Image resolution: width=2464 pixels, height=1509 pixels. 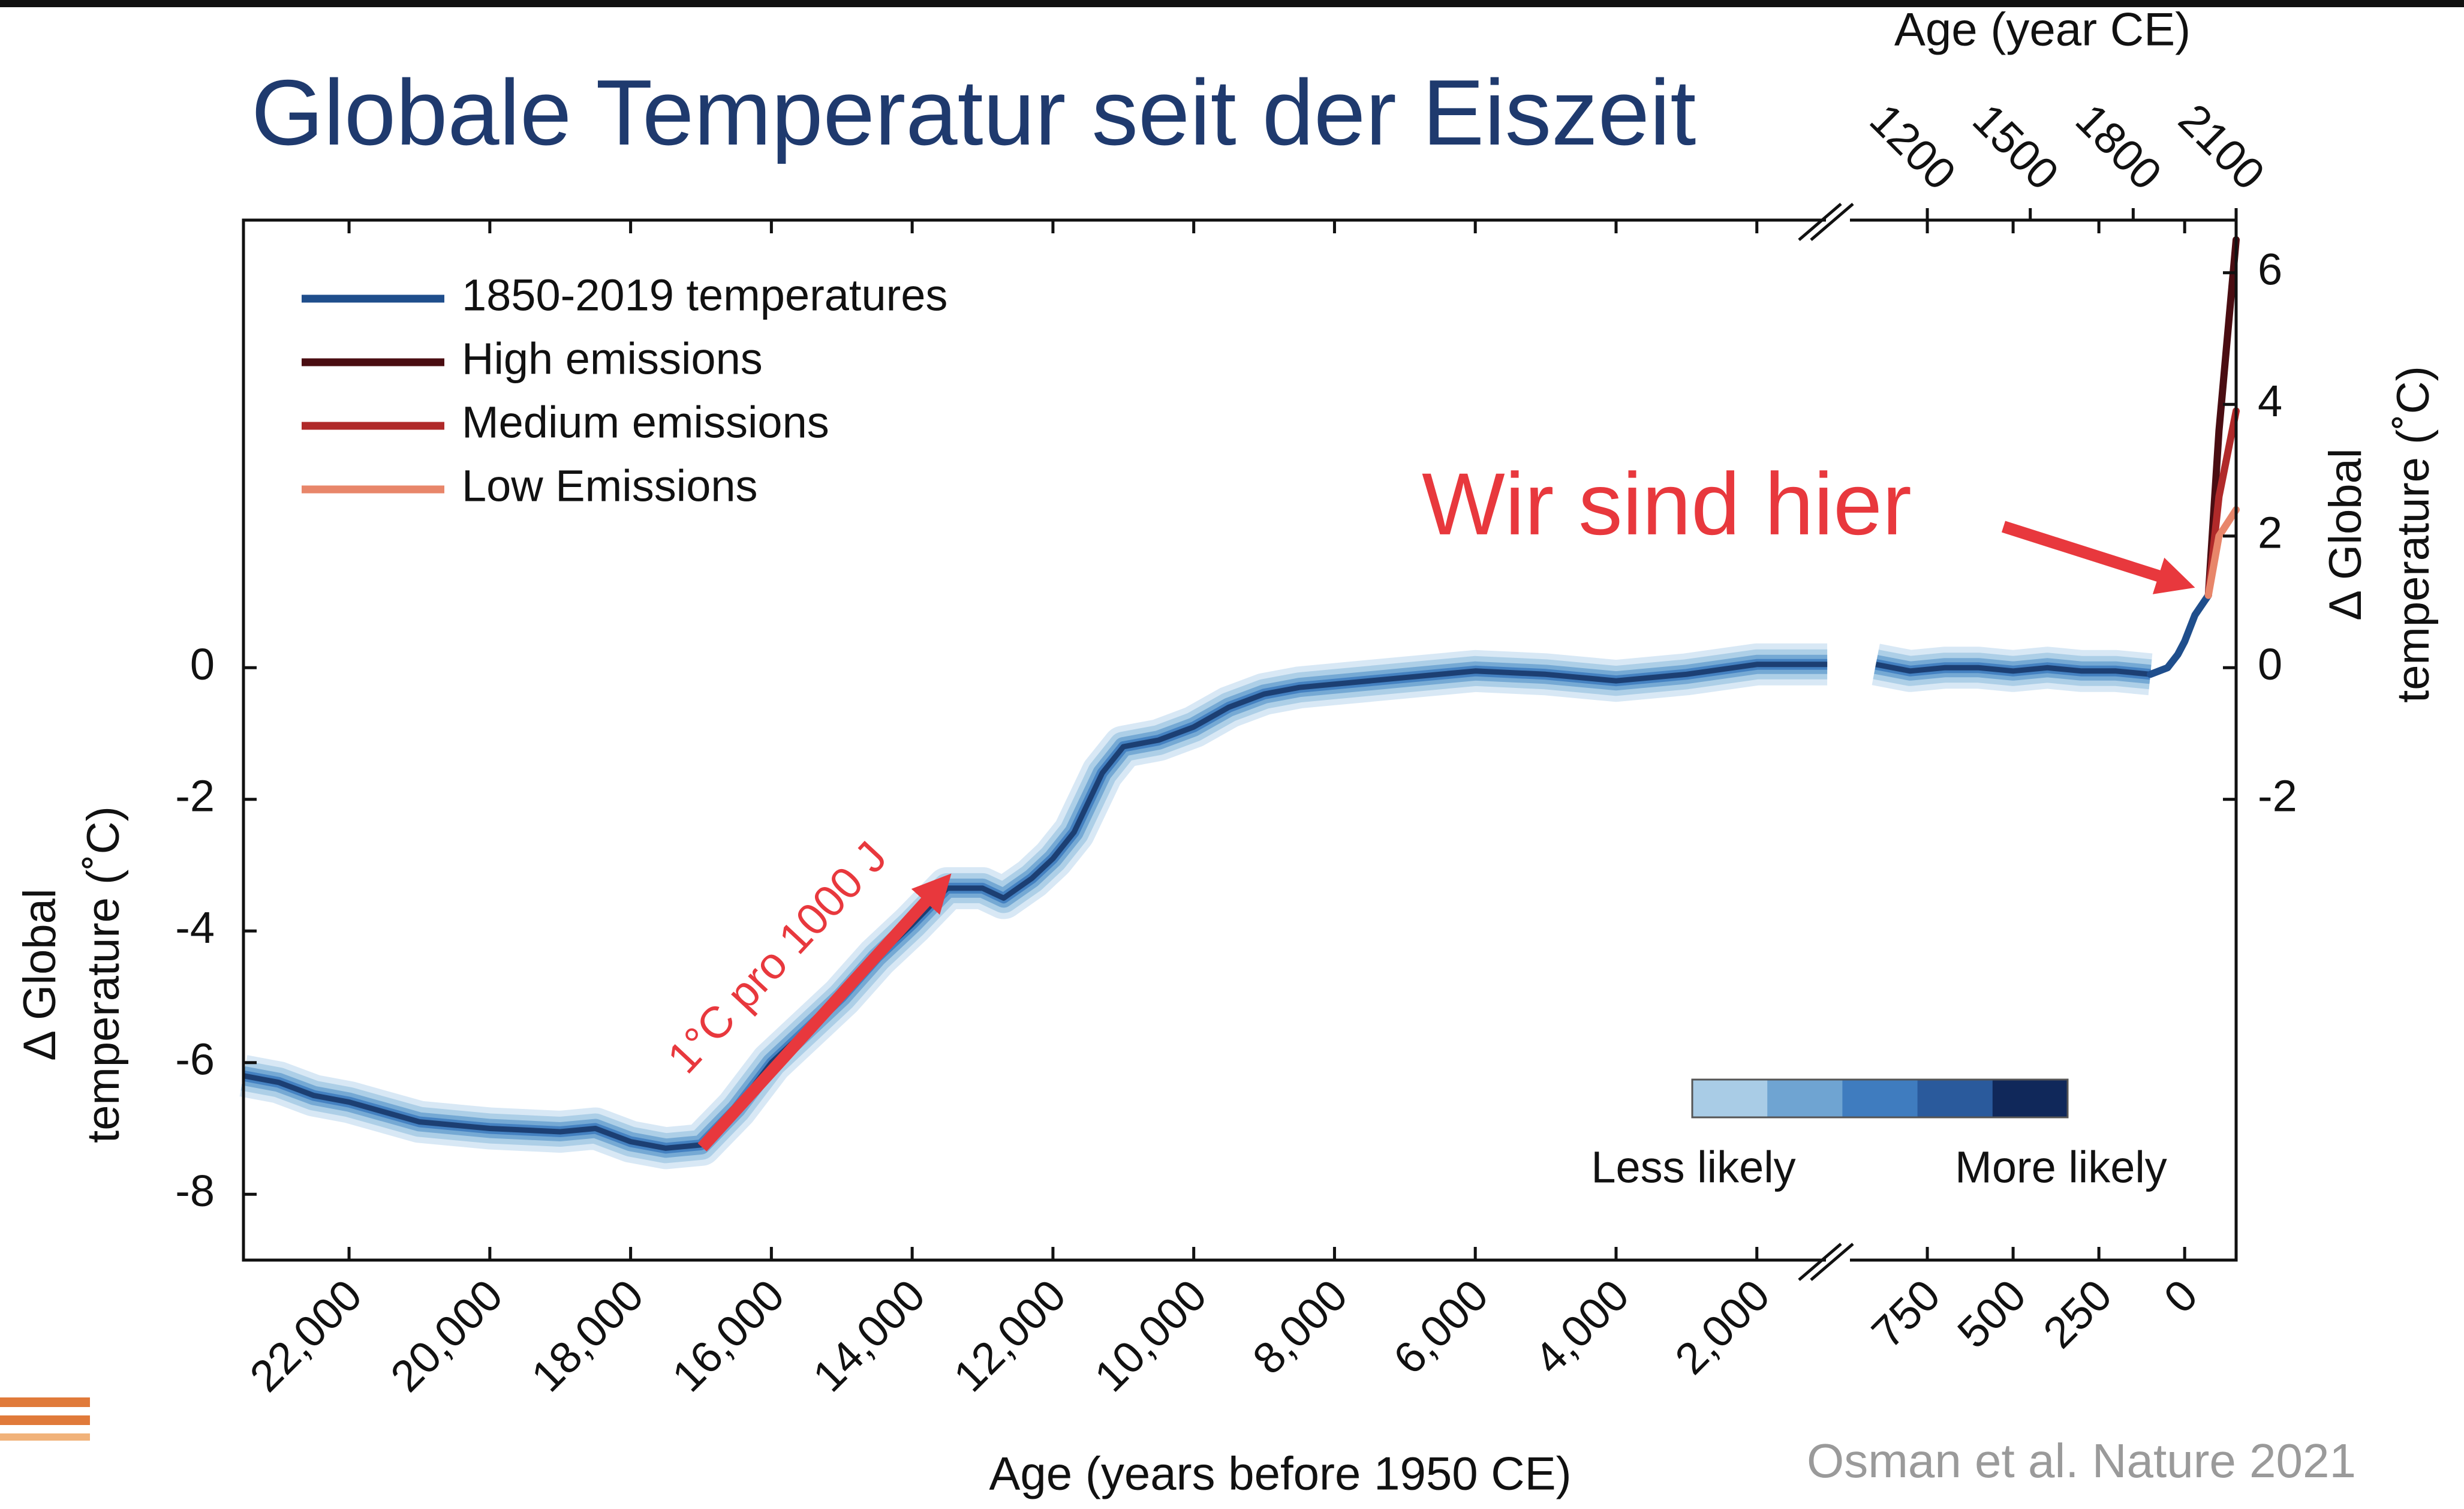 What do you see at coordinates (2222, 146) in the screenshot?
I see `x2-tick-label: 2100` at bounding box center [2222, 146].